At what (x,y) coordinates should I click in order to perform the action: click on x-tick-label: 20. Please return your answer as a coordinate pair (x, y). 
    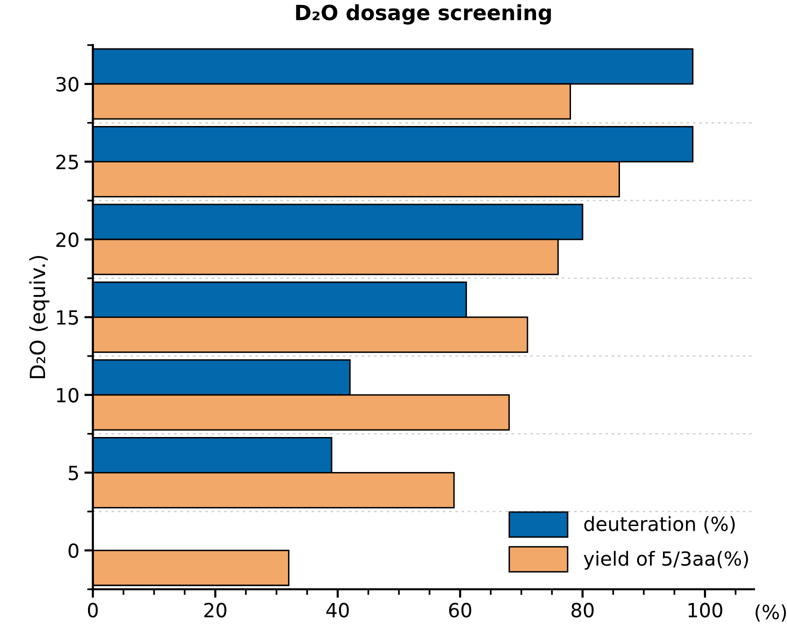
    Looking at the image, I should click on (215, 610).